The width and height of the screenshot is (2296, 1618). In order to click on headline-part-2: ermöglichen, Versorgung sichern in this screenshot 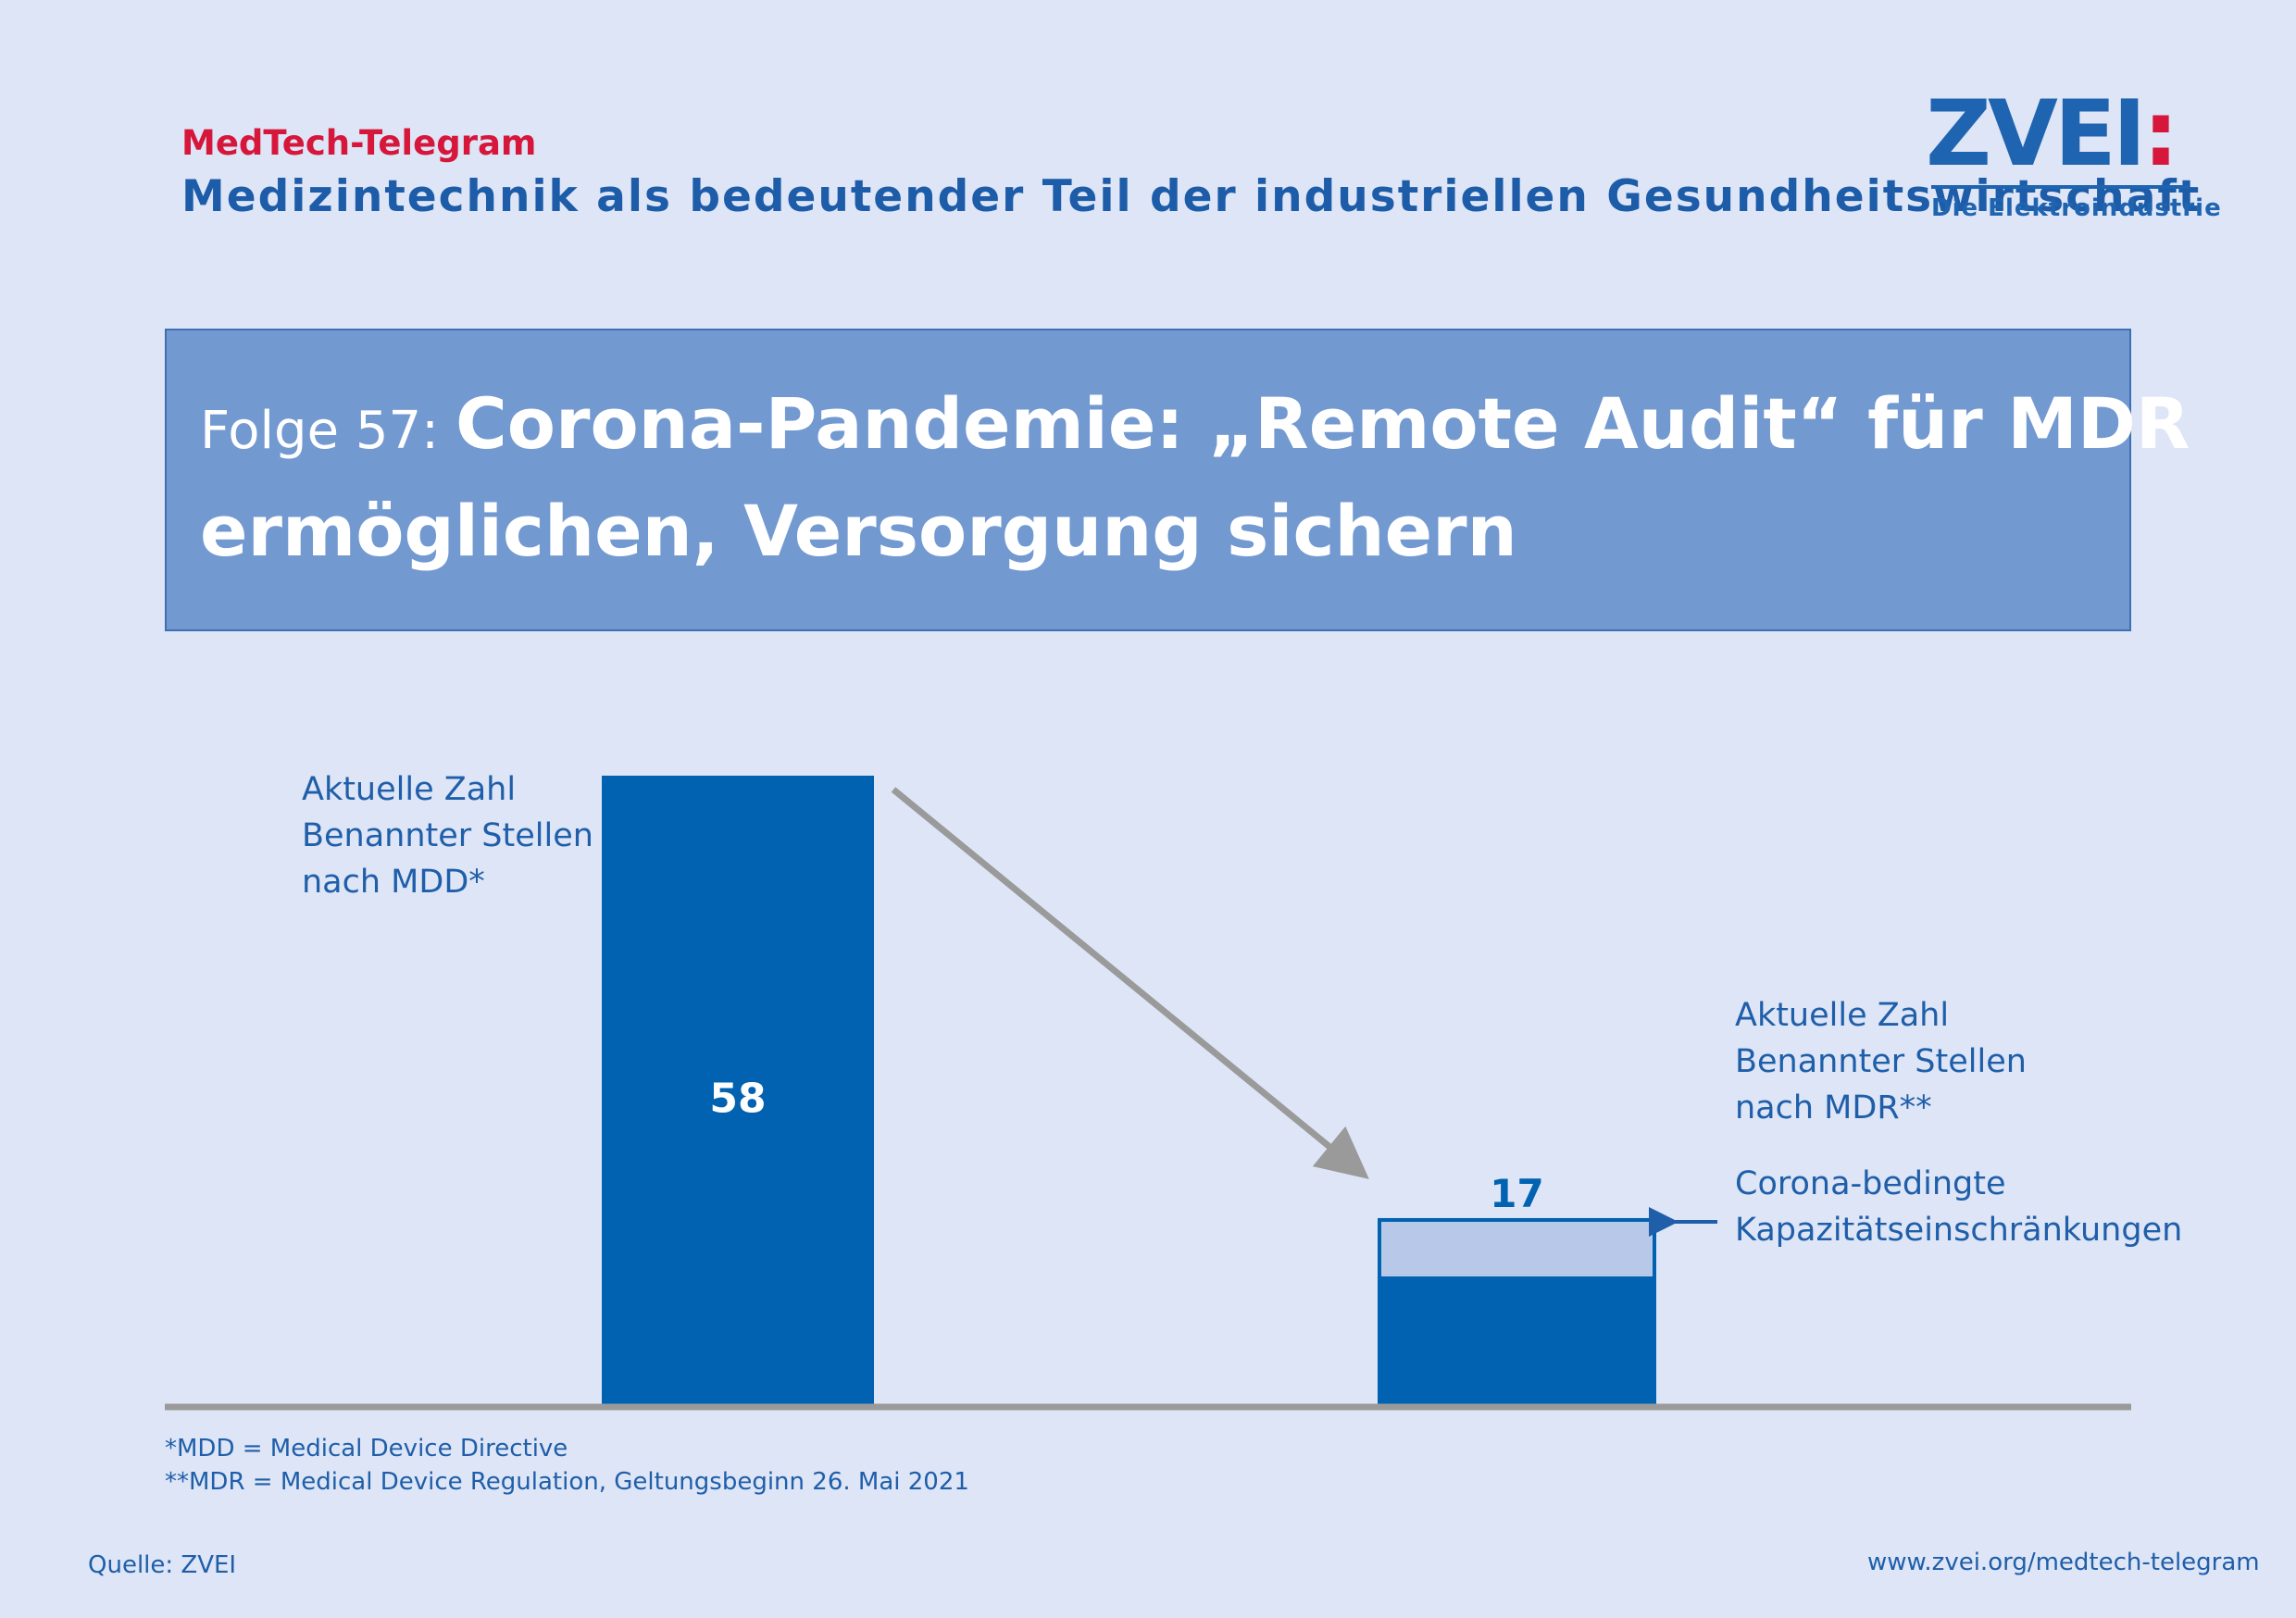, I will do `click(858, 531)`.